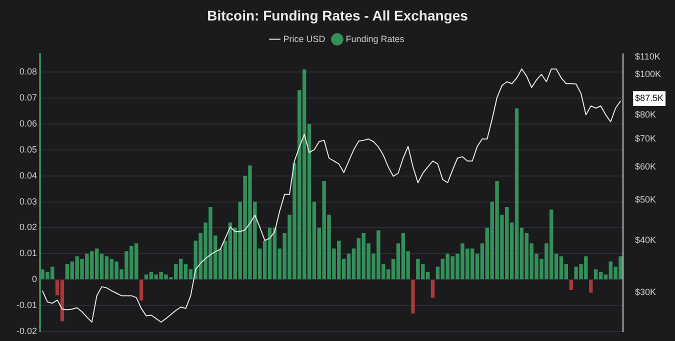 The width and height of the screenshot is (675, 341). What do you see at coordinates (34, 279) in the screenshot?
I see `y-tick-label: 0` at bounding box center [34, 279].